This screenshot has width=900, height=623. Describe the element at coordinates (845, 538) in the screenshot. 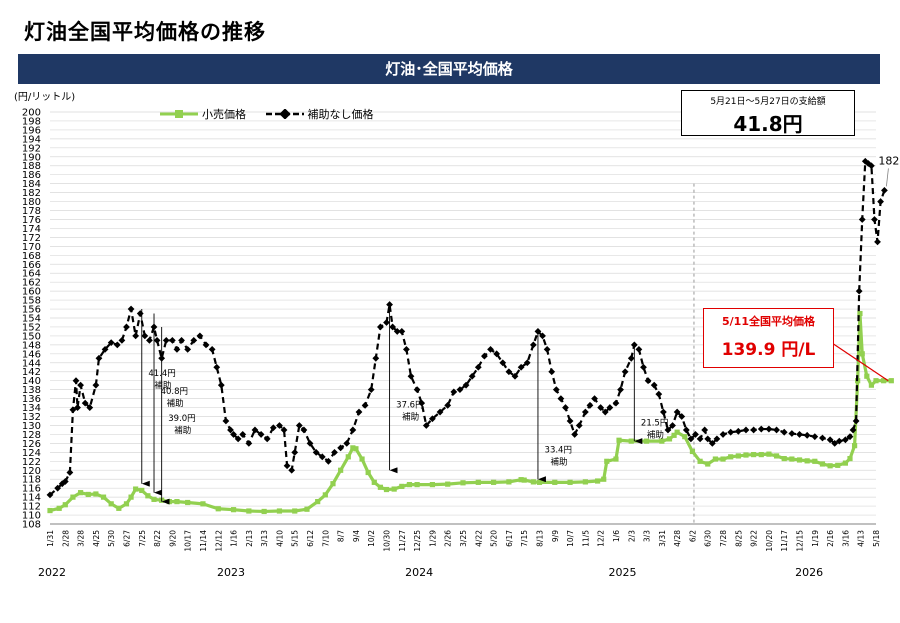

I see `x-tick-label: 3/16` at that location.